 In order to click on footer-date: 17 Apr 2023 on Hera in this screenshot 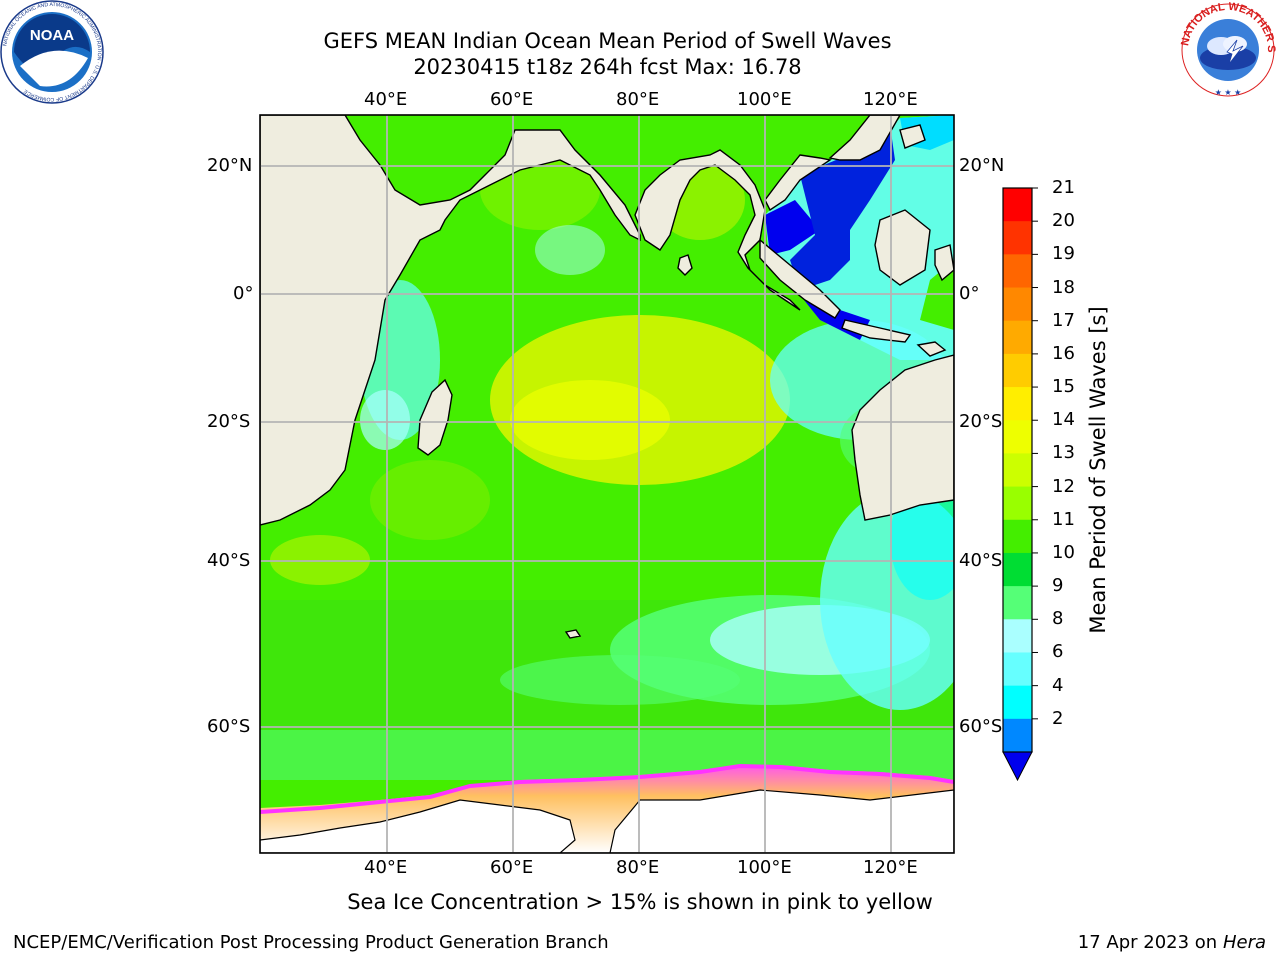, I will do `click(1172, 942)`.